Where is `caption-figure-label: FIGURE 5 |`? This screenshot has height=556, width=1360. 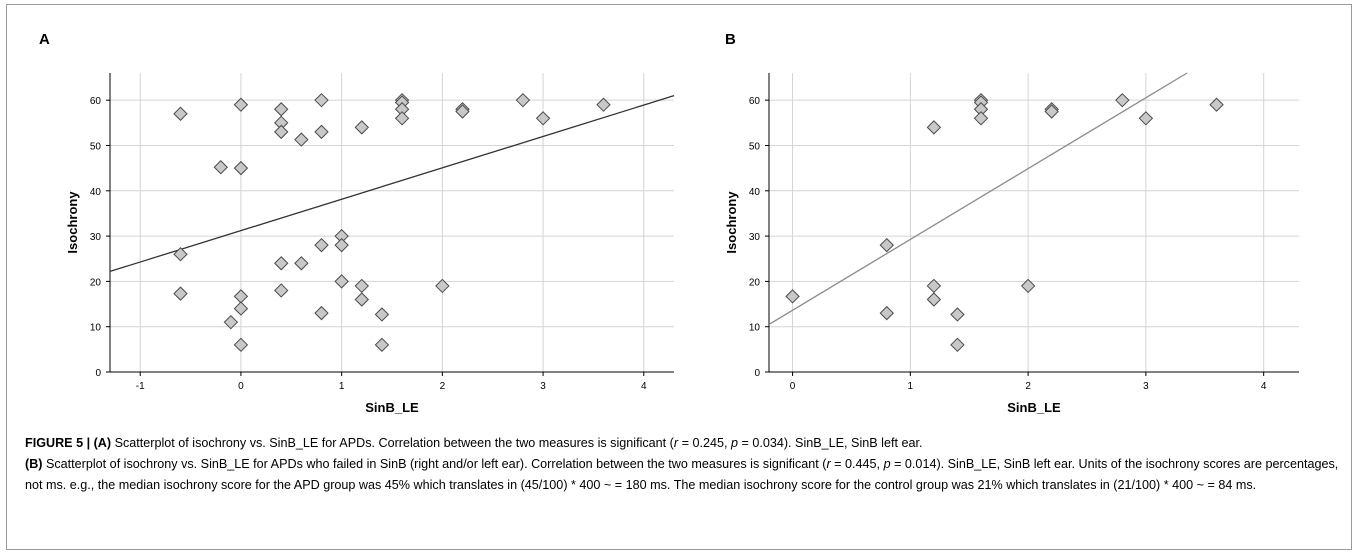
caption-figure-label: FIGURE 5 | is located at coordinates (58, 443).